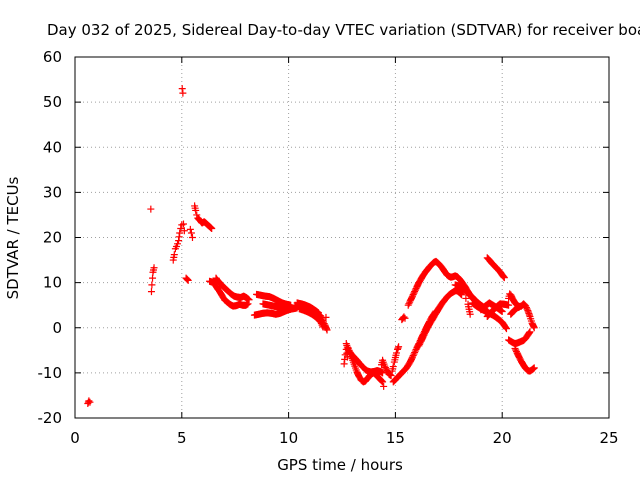 The height and width of the screenshot is (480, 640). Describe the element at coordinates (182, 438) in the screenshot. I see `x-tick-label: 5` at that location.